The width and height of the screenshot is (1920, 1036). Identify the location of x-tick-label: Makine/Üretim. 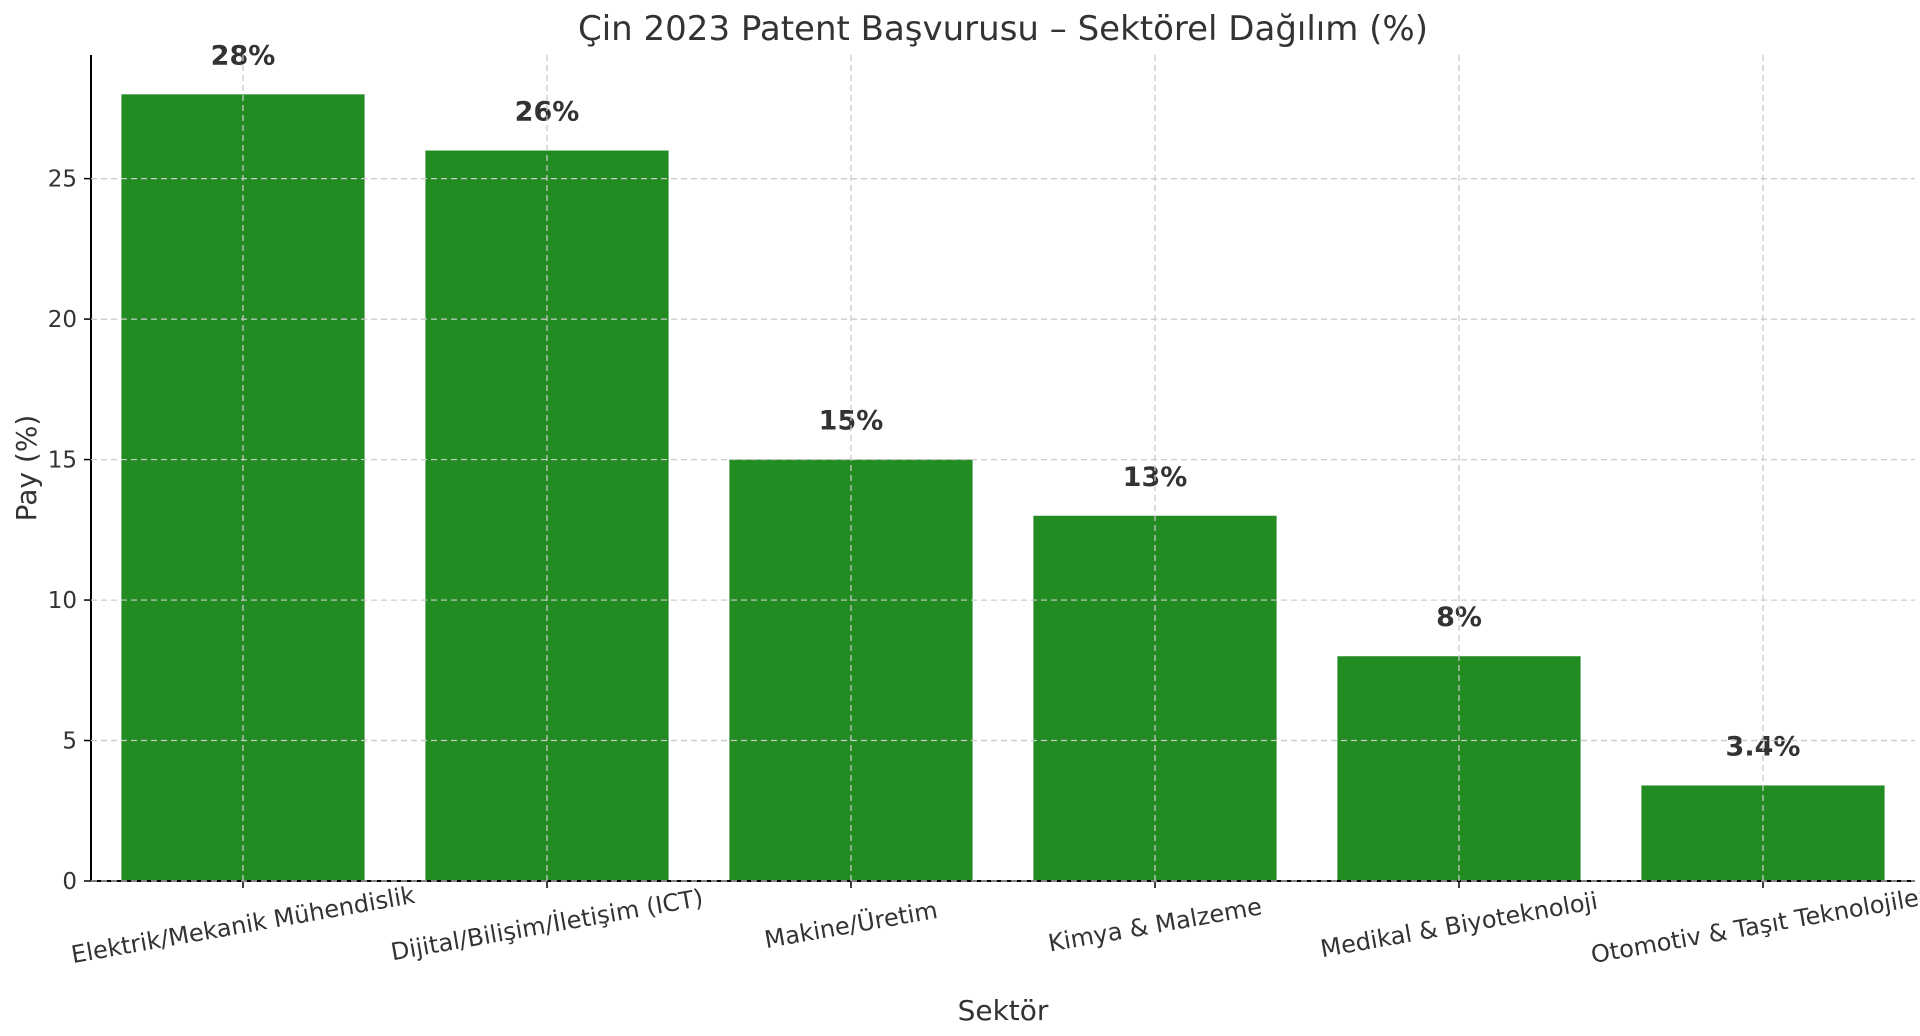
(851, 924).